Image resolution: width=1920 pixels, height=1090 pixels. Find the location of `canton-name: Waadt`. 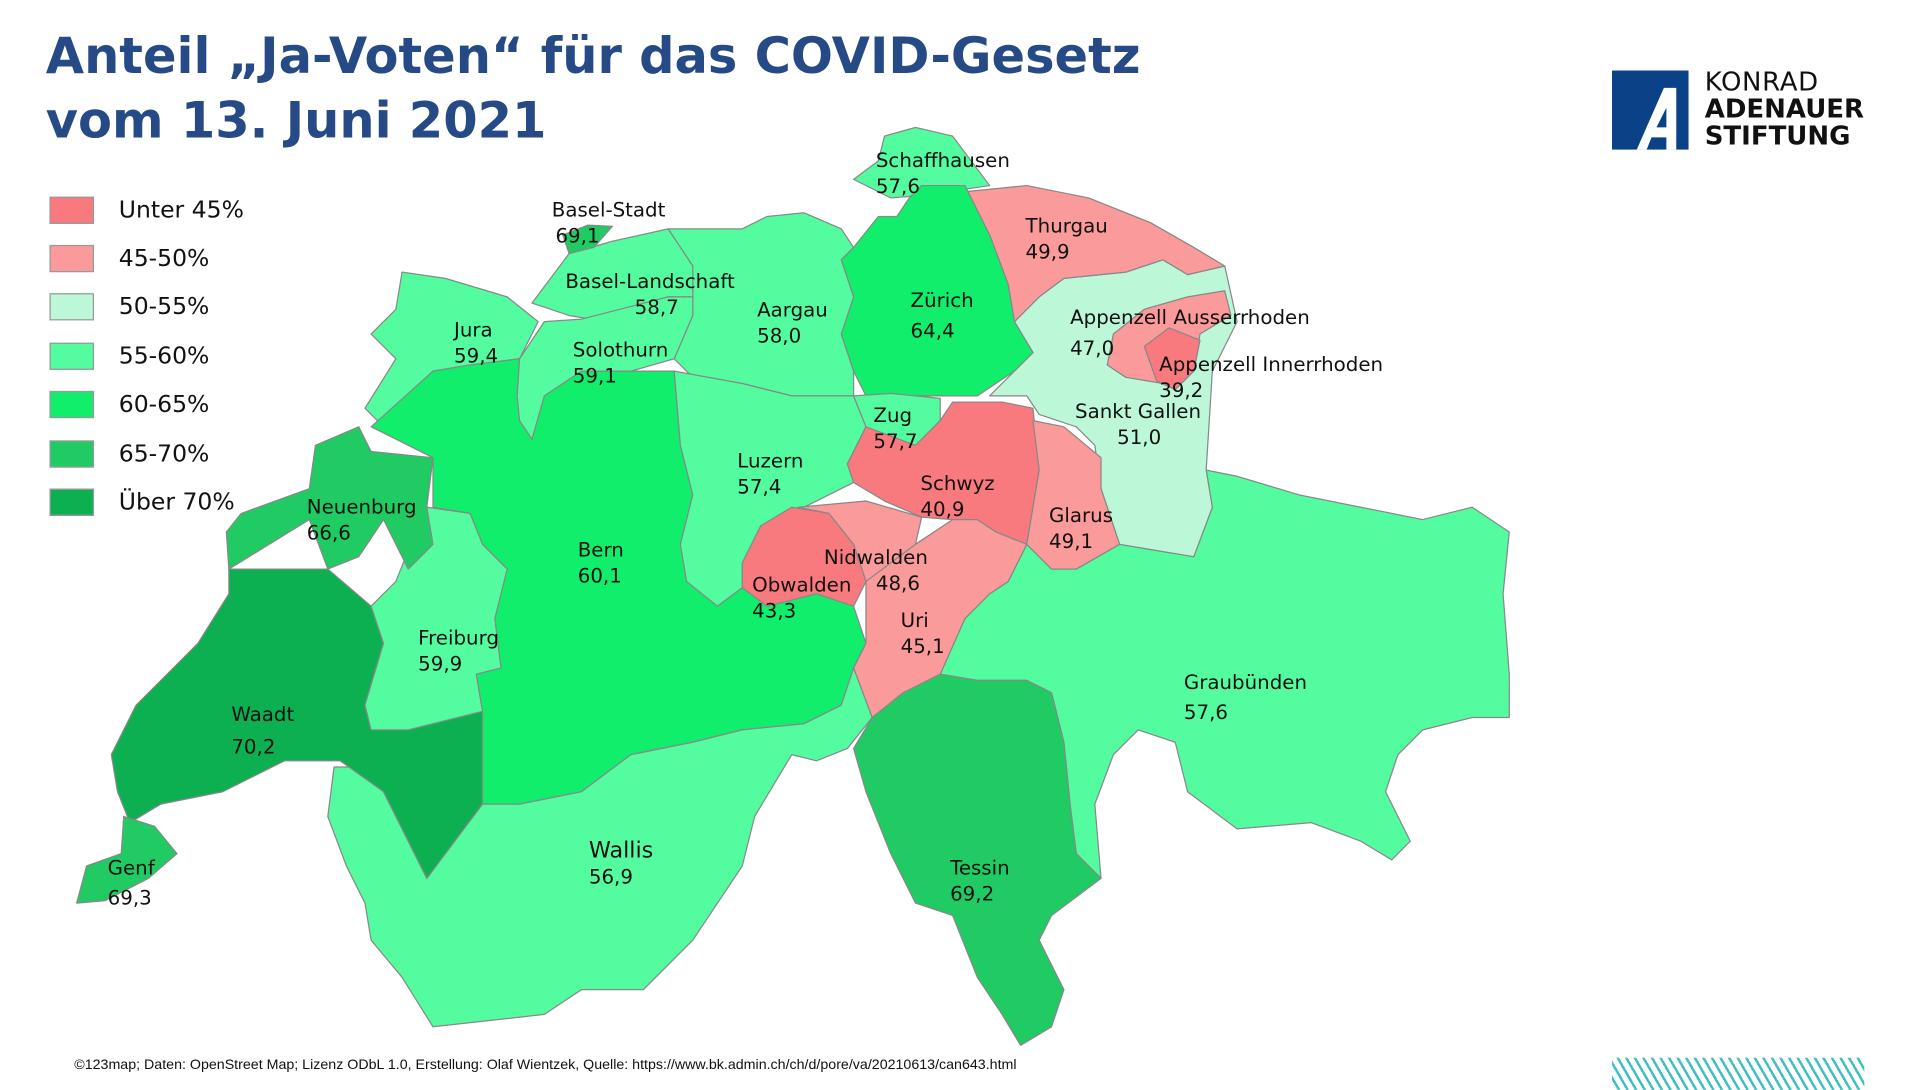

canton-name: Waadt is located at coordinates (263, 714).